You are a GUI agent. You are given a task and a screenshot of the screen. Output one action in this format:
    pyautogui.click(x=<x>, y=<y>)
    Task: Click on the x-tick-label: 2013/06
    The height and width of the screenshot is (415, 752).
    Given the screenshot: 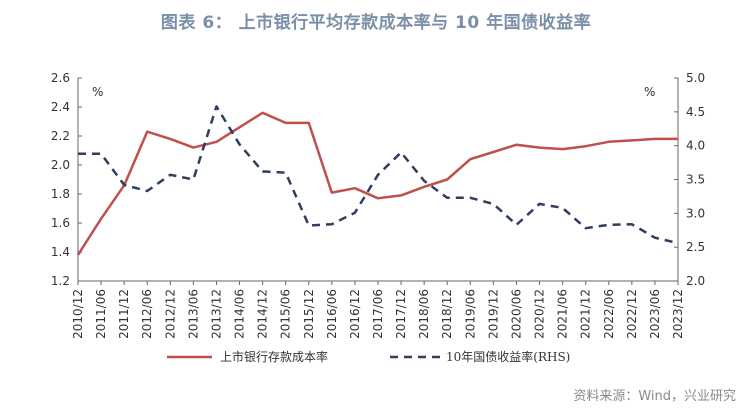 What is the action you would take?
    pyautogui.click(x=193, y=314)
    